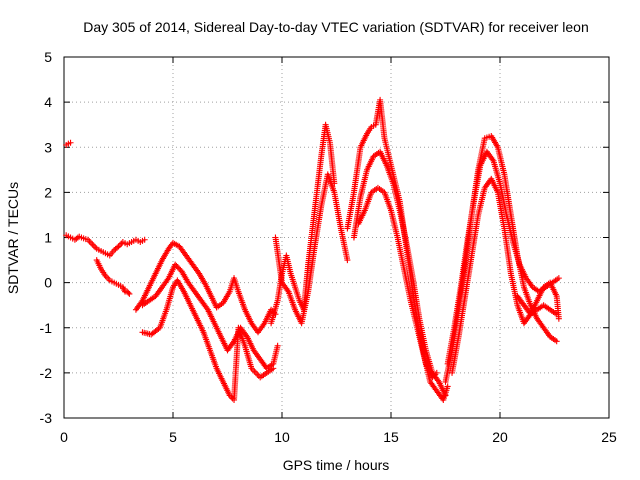 The width and height of the screenshot is (640, 480). I want to click on y-axis-label: SDTVAR / TECUs, so click(13, 238).